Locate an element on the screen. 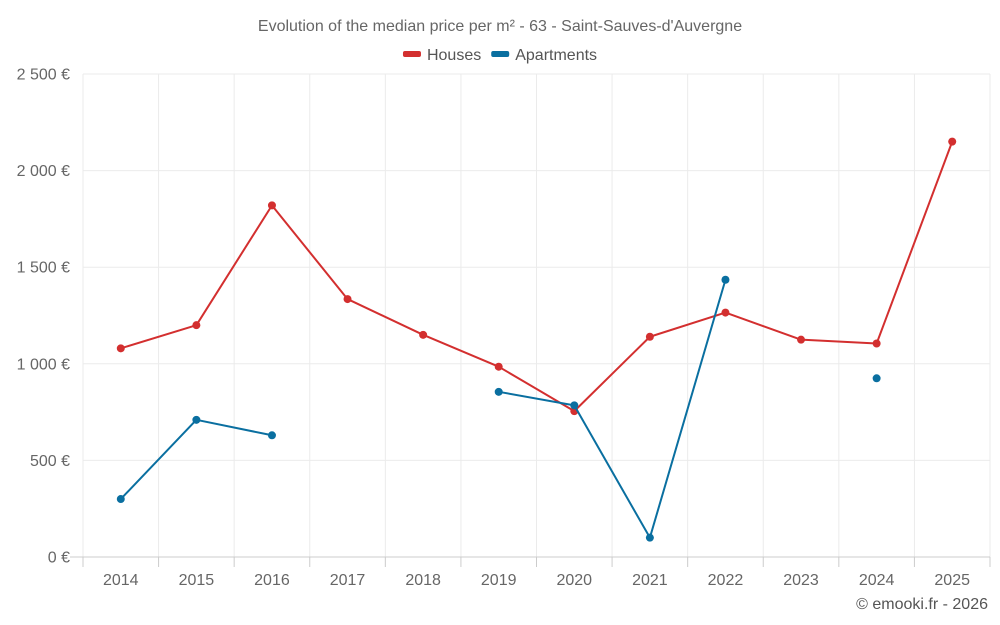 This screenshot has width=1000, height=625. legend: Houses Apartments is located at coordinates (499, 55).